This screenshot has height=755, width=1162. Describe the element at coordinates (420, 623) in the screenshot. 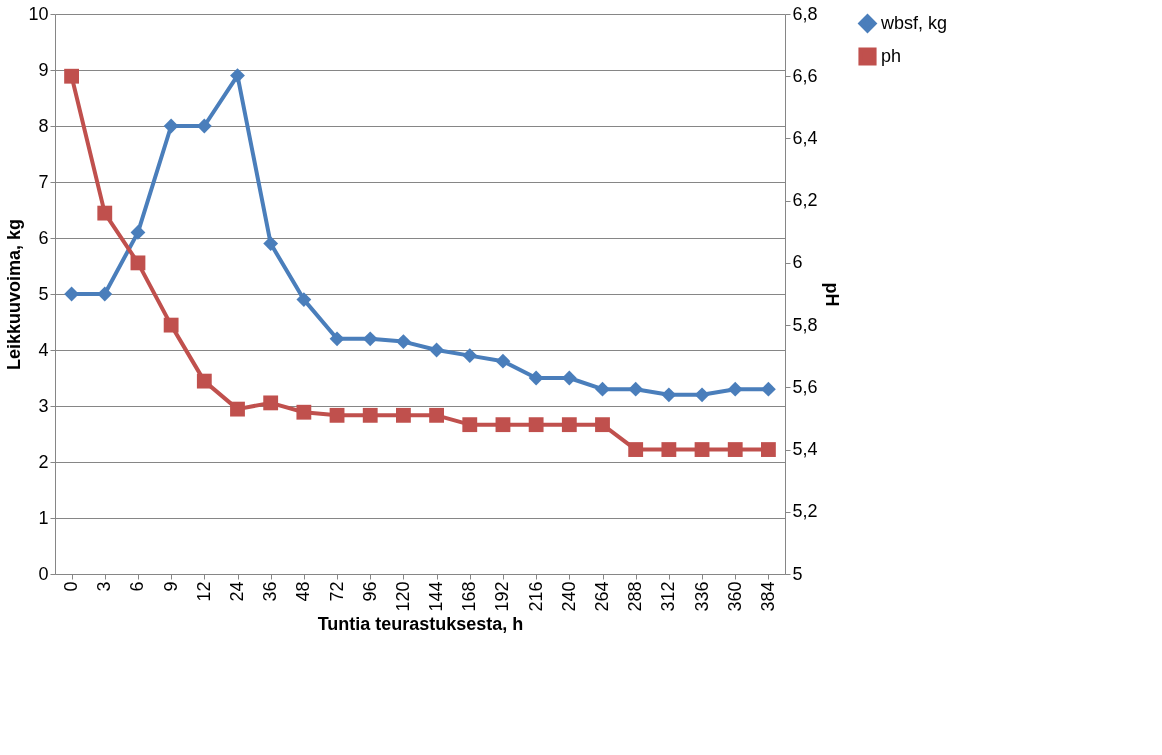

I see `x-axis-title: Tuntia teurastuksesta, h` at that location.